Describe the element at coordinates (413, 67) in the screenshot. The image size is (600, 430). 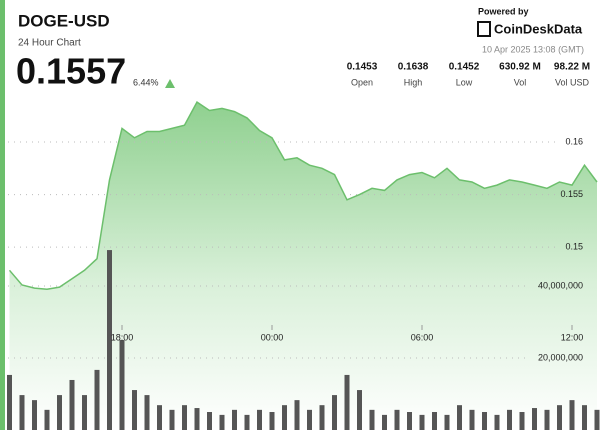
I see `stat-value: 0.1638` at that location.